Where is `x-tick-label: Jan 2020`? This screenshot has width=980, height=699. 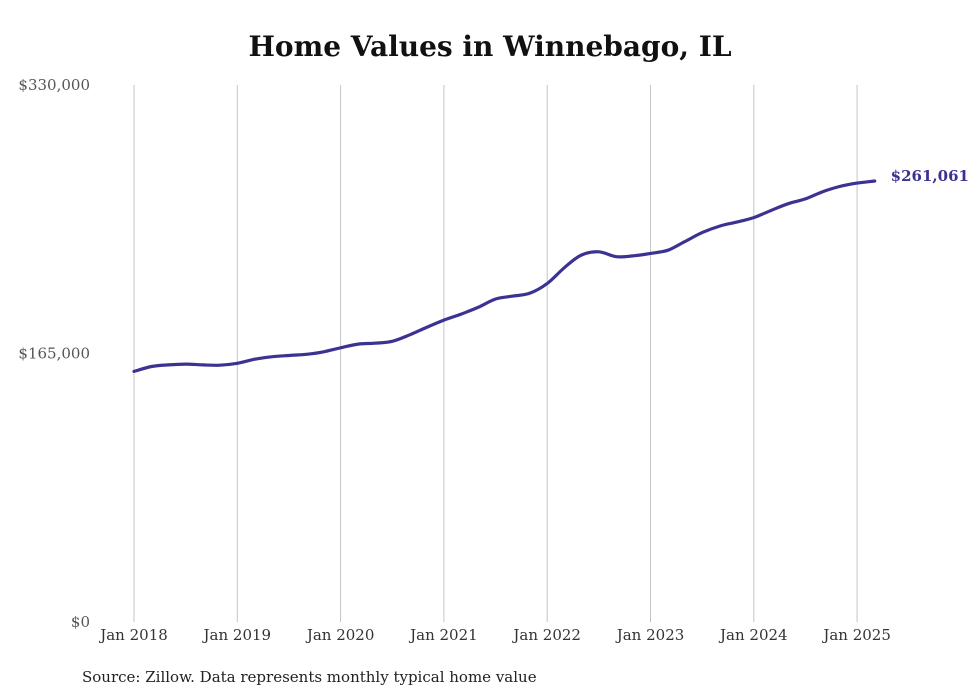
x-tick-label: Jan 2020 is located at coordinates (340, 635).